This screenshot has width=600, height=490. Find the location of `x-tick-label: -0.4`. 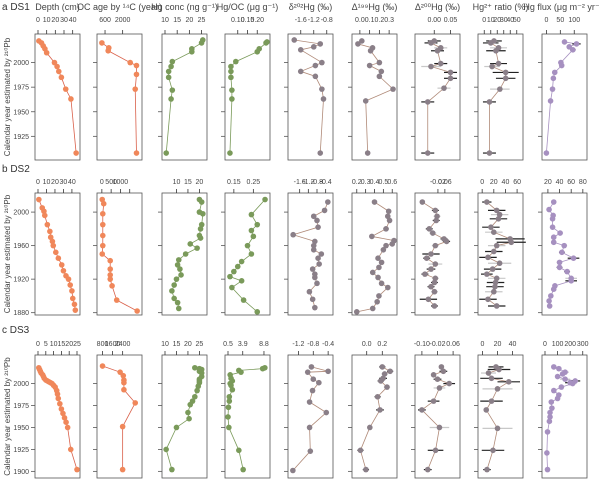

x-tick-label: -0.4 is located at coordinates (328, 344).